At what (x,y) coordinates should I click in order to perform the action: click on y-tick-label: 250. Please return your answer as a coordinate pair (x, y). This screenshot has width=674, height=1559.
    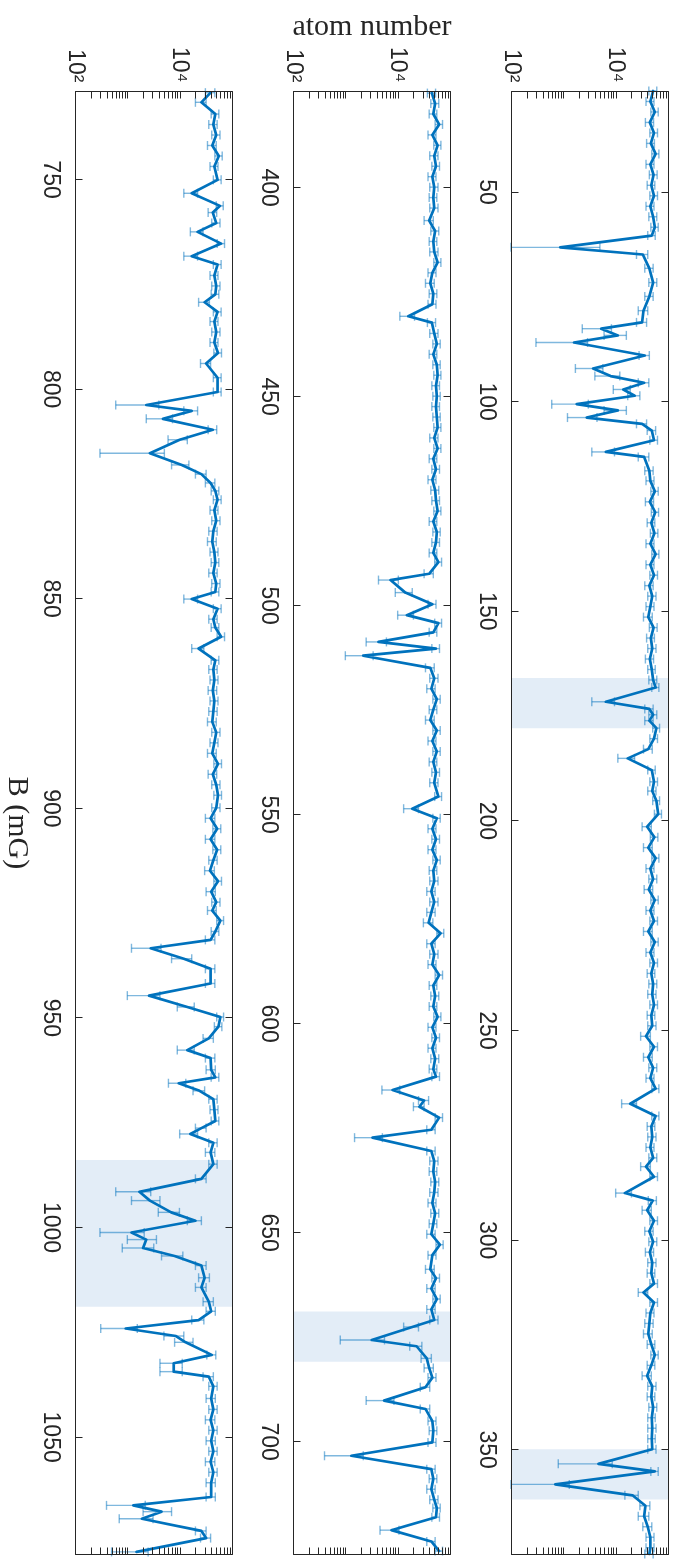
    Looking at the image, I should click on (487, 1030).